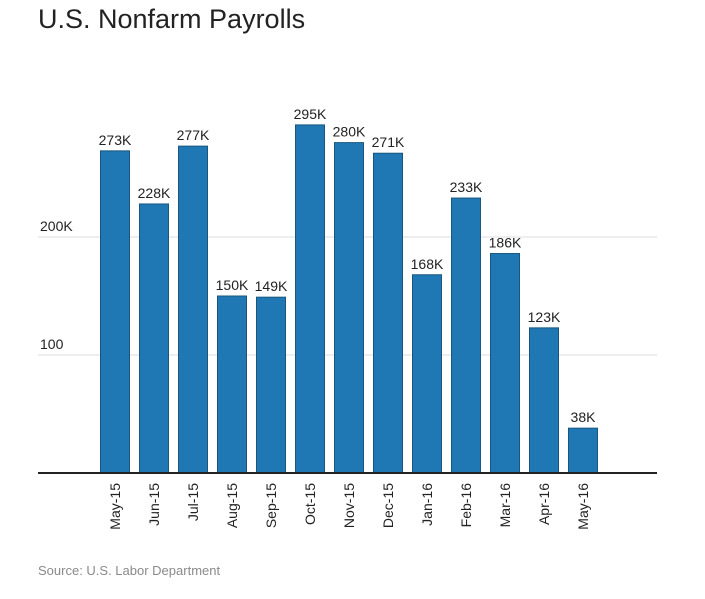  What do you see at coordinates (544, 317) in the screenshot?
I see `data-label: 123K` at bounding box center [544, 317].